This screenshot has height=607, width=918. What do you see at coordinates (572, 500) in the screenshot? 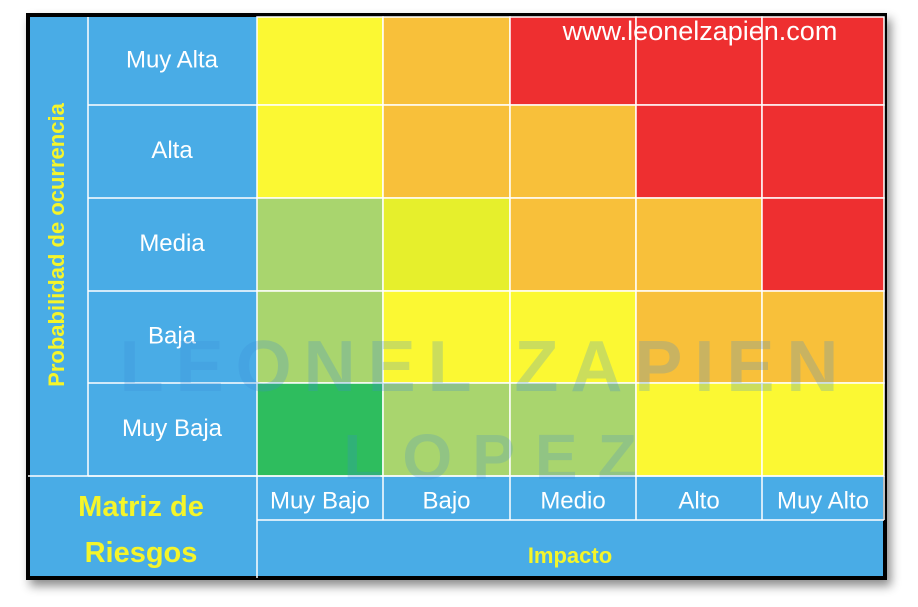
I see `column-label: Medio` at bounding box center [572, 500].